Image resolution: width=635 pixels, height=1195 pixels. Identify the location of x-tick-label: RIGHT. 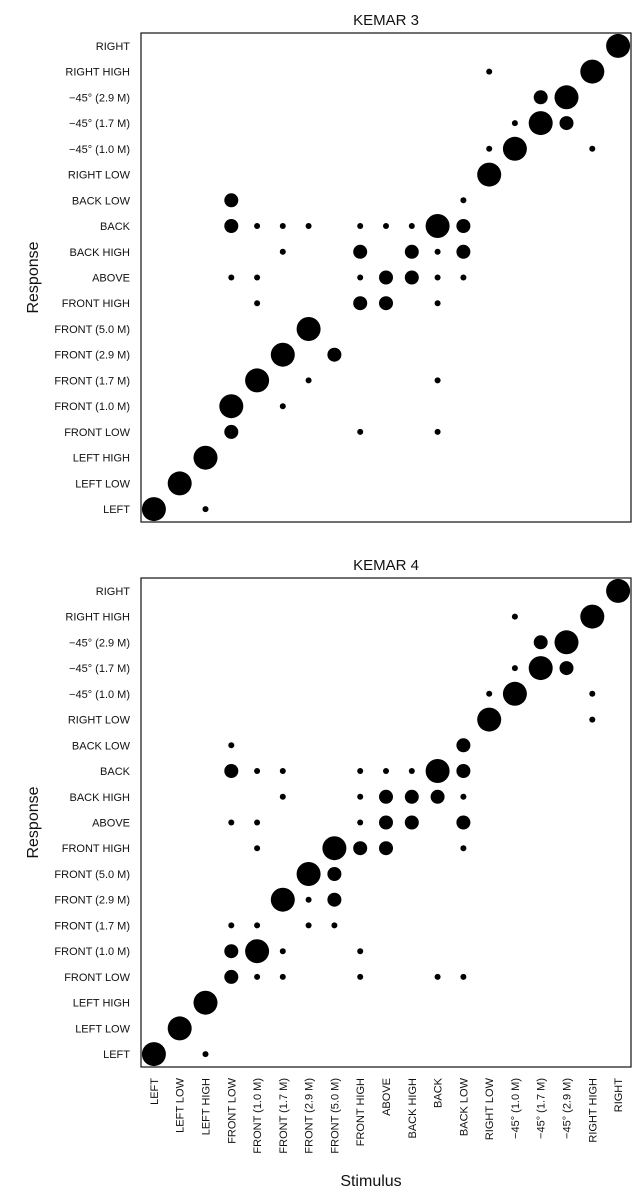
(619, 1095).